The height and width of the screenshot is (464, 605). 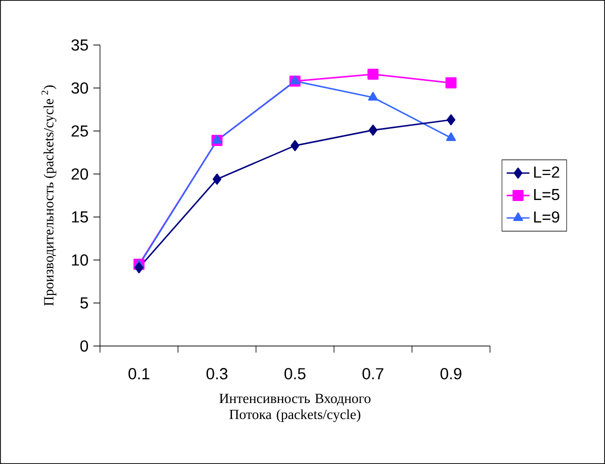 What do you see at coordinates (451, 374) in the screenshot?
I see `x-tick-label: 0.9` at bounding box center [451, 374].